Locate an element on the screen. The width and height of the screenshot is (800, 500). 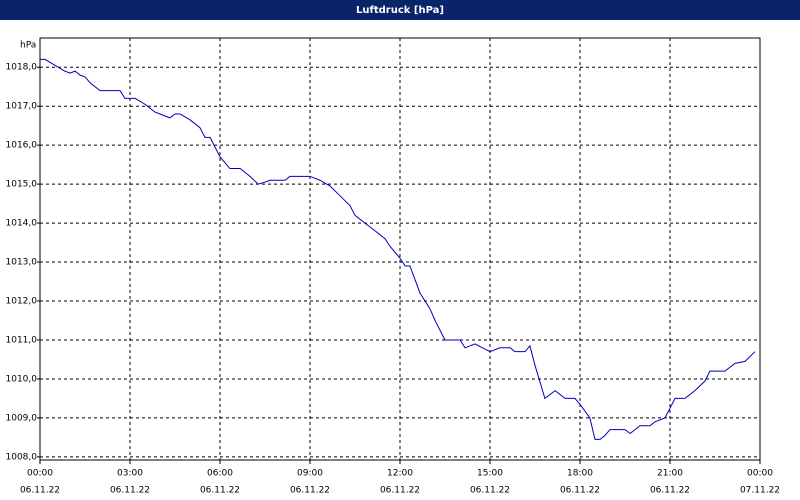
y-tick-label: 1017,0 is located at coordinates (22, 107).